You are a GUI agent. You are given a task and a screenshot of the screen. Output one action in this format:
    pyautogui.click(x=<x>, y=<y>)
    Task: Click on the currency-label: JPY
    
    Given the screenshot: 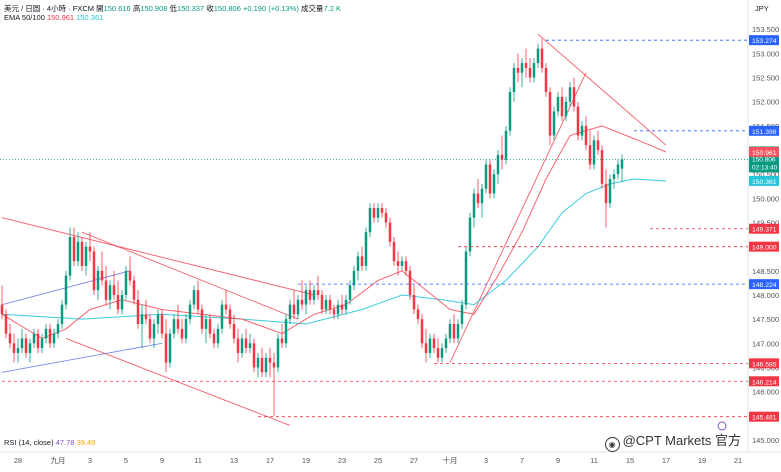 What is the action you would take?
    pyautogui.click(x=762, y=8)
    